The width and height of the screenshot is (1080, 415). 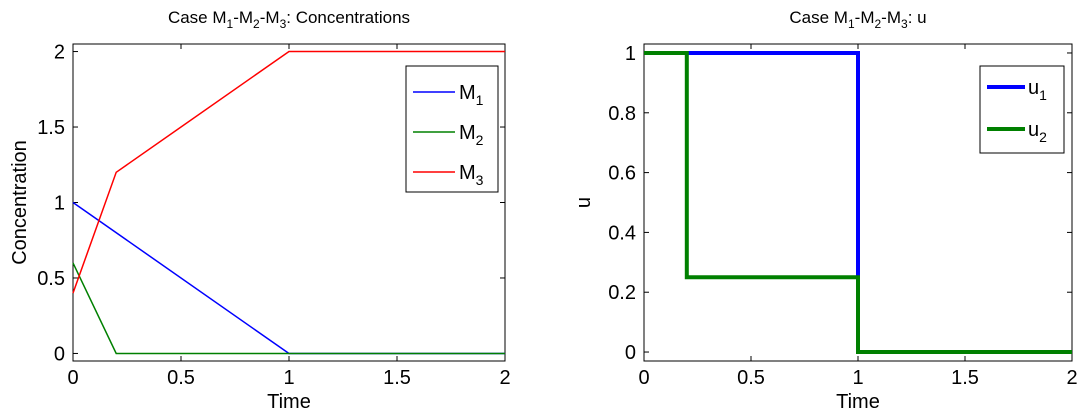 I want to click on chart-title: Case M1-M2-M3: Concentrations, so click(x=289, y=19).